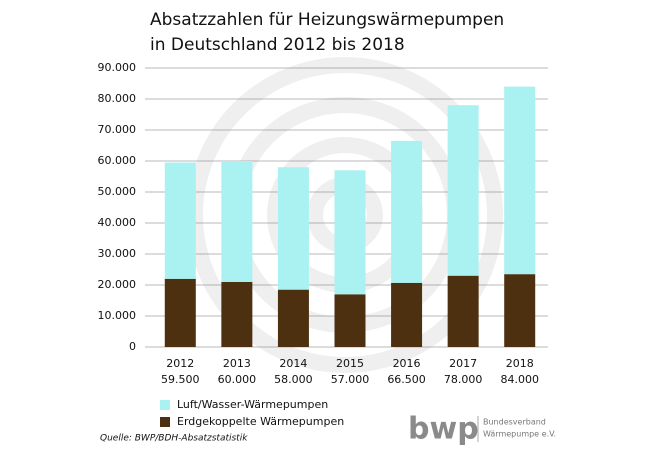  I want to click on total-label: 78.000, so click(463, 379).